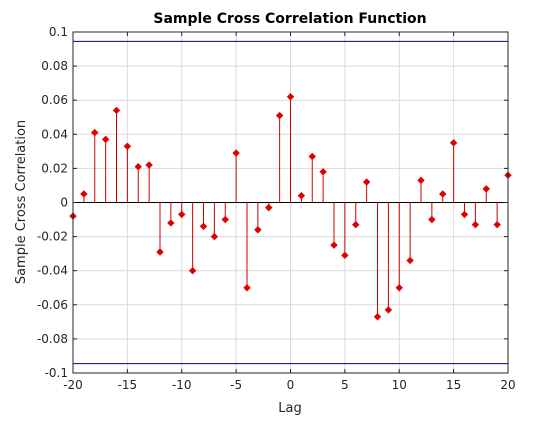  What do you see at coordinates (171, 223) in the screenshot?
I see `marker-lag--11` at bounding box center [171, 223].